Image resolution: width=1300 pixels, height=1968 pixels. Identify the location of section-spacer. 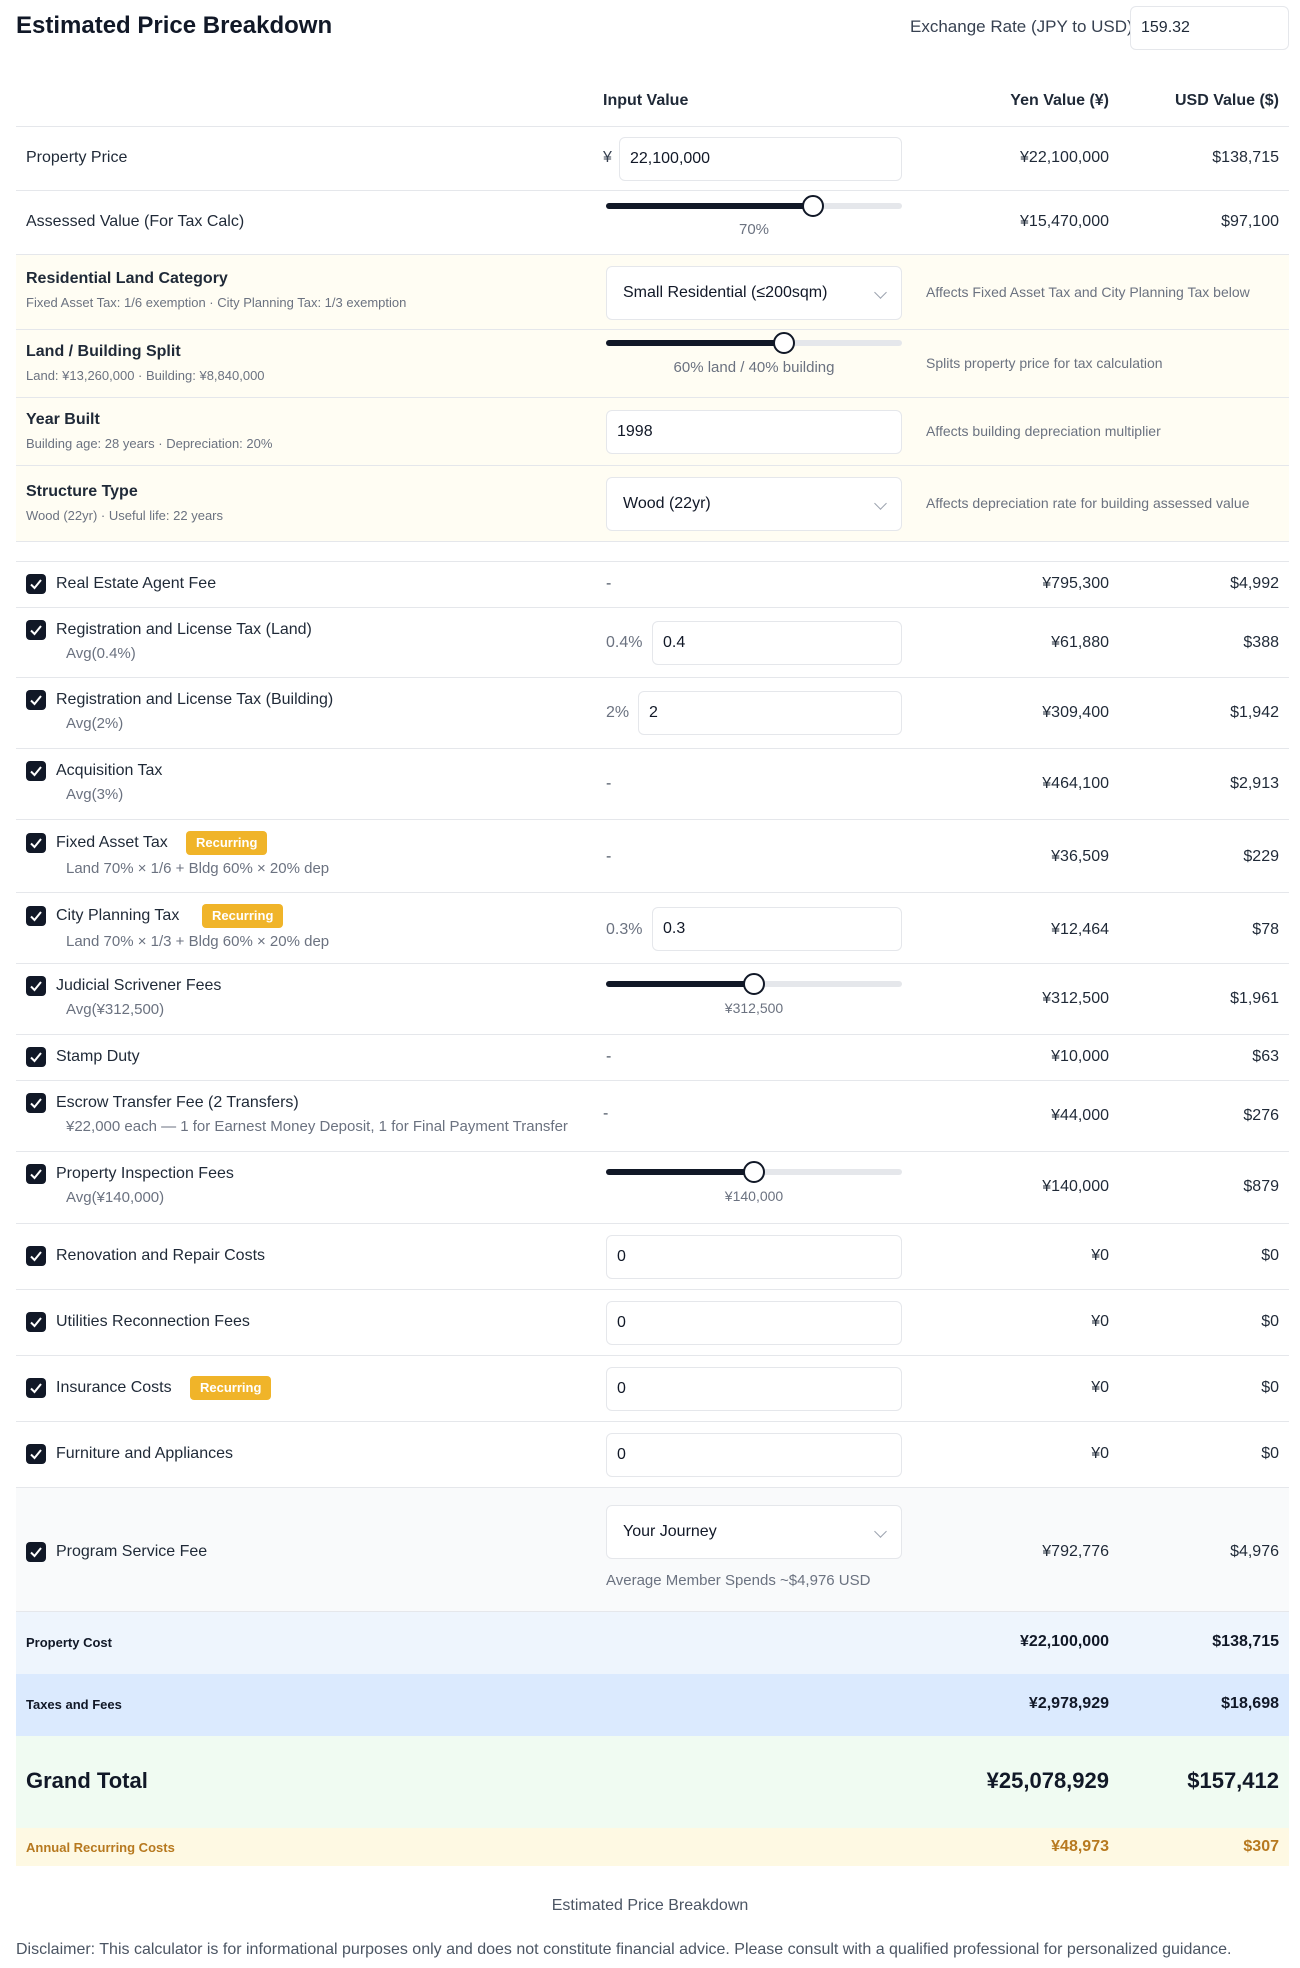
(652, 552).